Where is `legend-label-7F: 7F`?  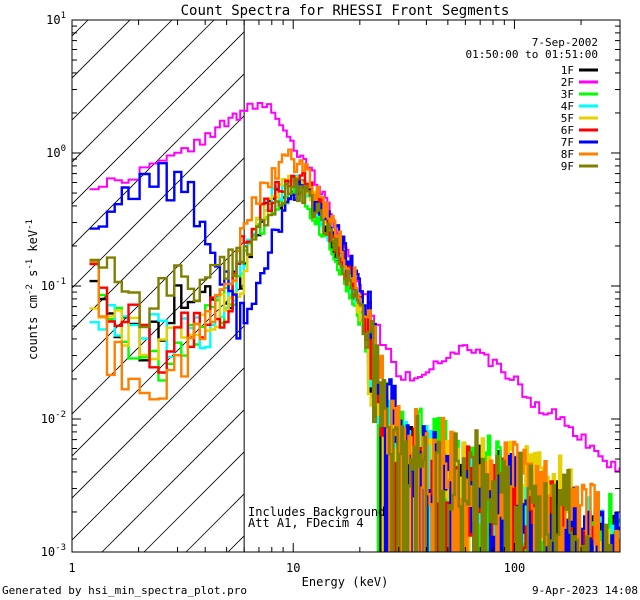 legend-label-7F: 7F is located at coordinates (567, 142).